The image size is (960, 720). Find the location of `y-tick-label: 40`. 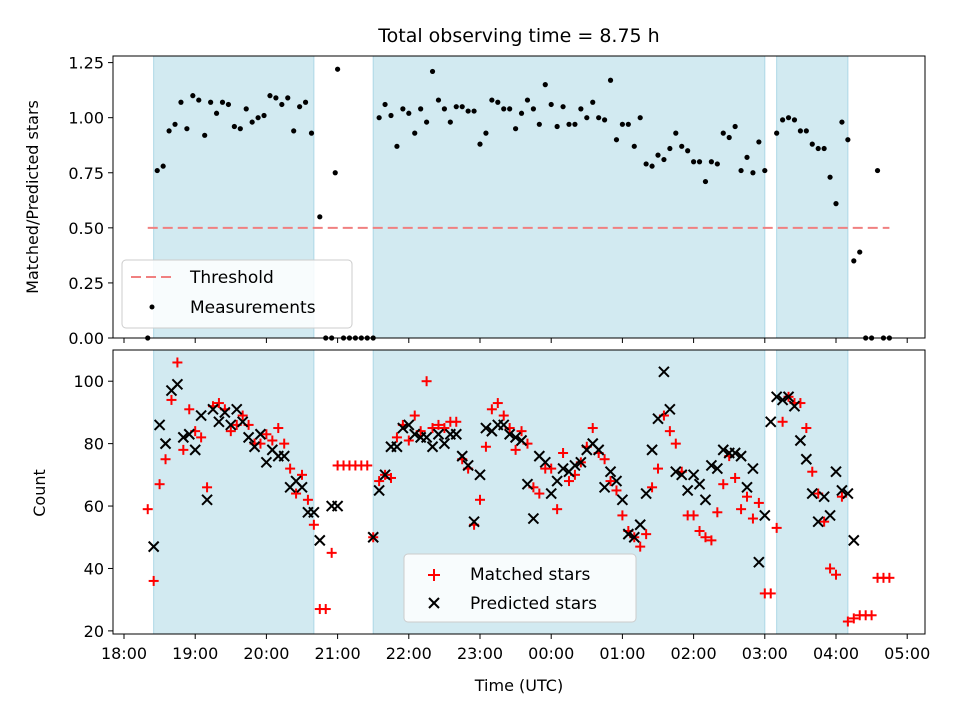

y-tick-label: 40 is located at coordinates (94, 568).